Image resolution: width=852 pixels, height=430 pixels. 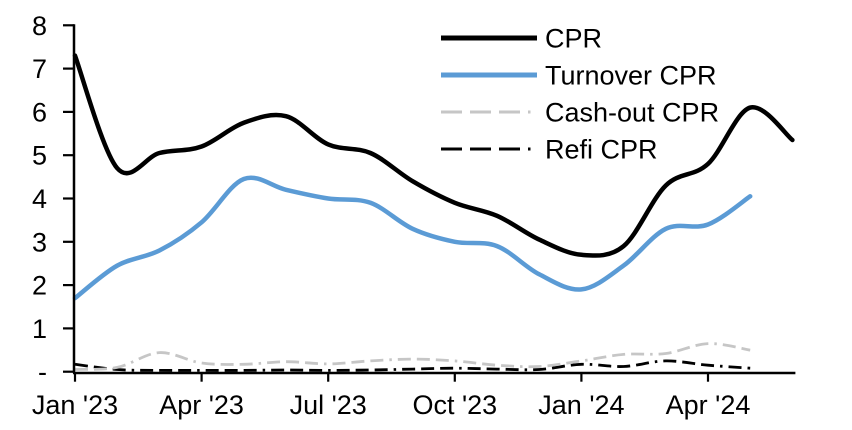 What do you see at coordinates (39, 329) in the screenshot?
I see `y-tick-label: 1` at bounding box center [39, 329].